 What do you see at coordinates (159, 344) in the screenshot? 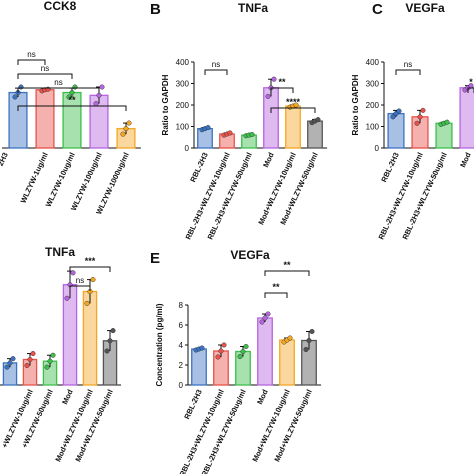
I see `y-axis-label: Concentration (pg/ml)` at bounding box center [159, 344].